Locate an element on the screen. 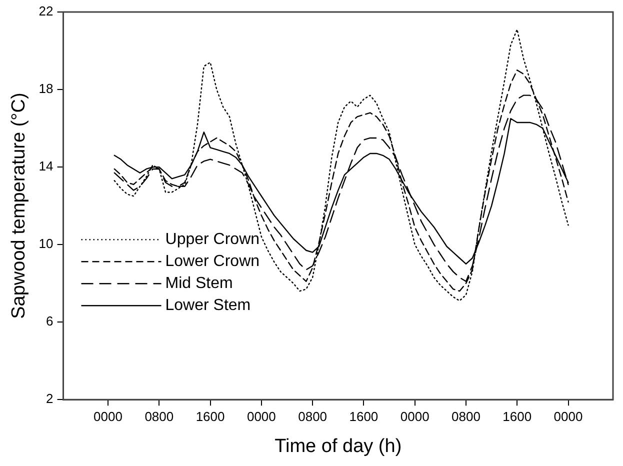  y-tick-label: 14 is located at coordinates (46, 166).